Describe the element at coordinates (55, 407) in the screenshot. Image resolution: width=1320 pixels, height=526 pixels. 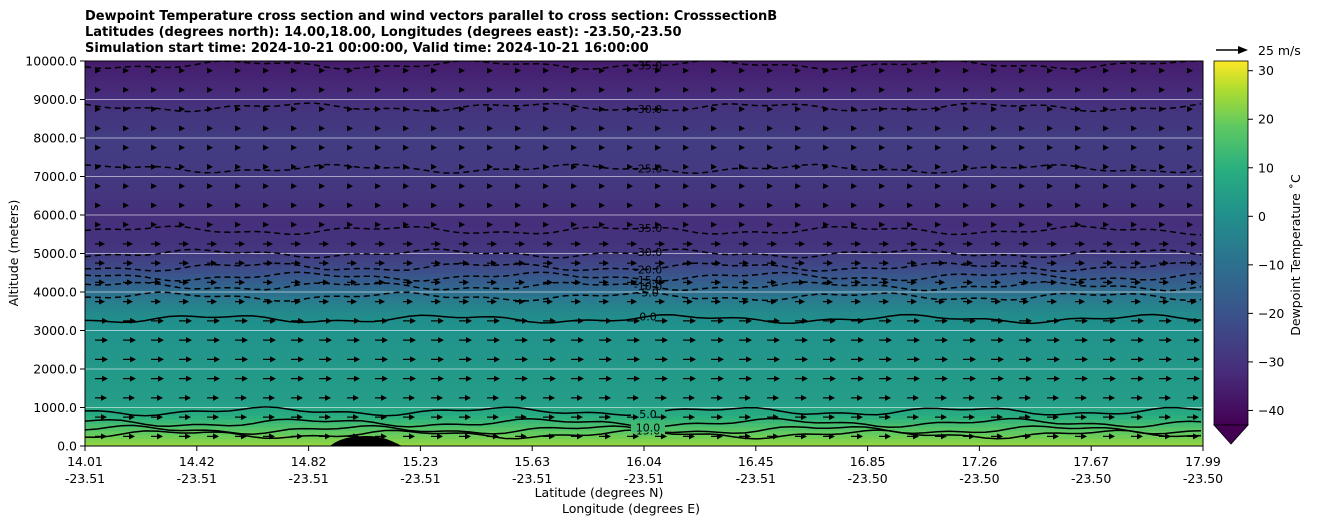
I see `y-tick-label: 1000.0` at that location.